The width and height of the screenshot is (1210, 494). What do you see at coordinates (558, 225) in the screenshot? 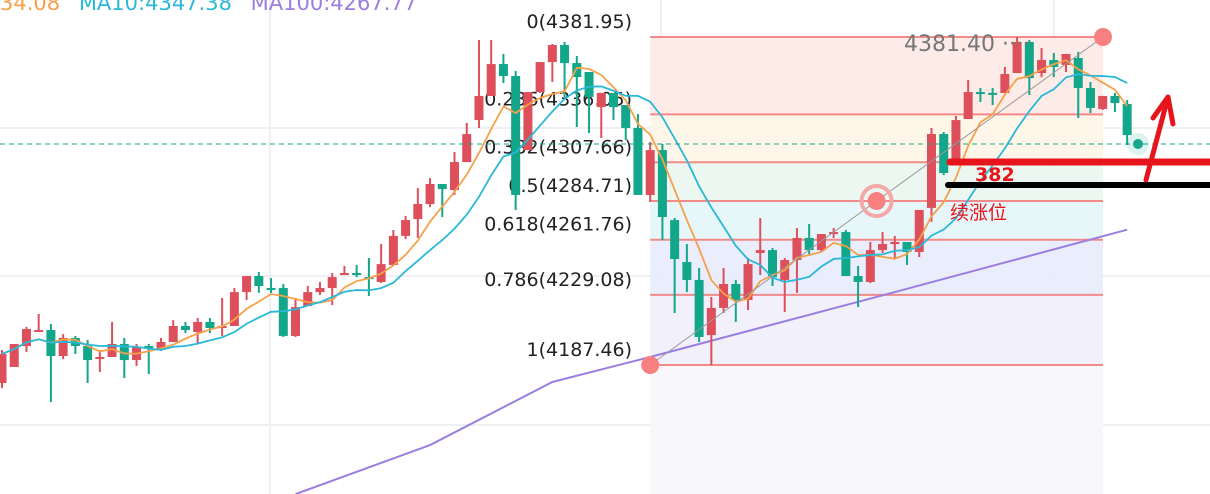
I see `fib-level-label: 0.618(4261.76)` at bounding box center [558, 225].